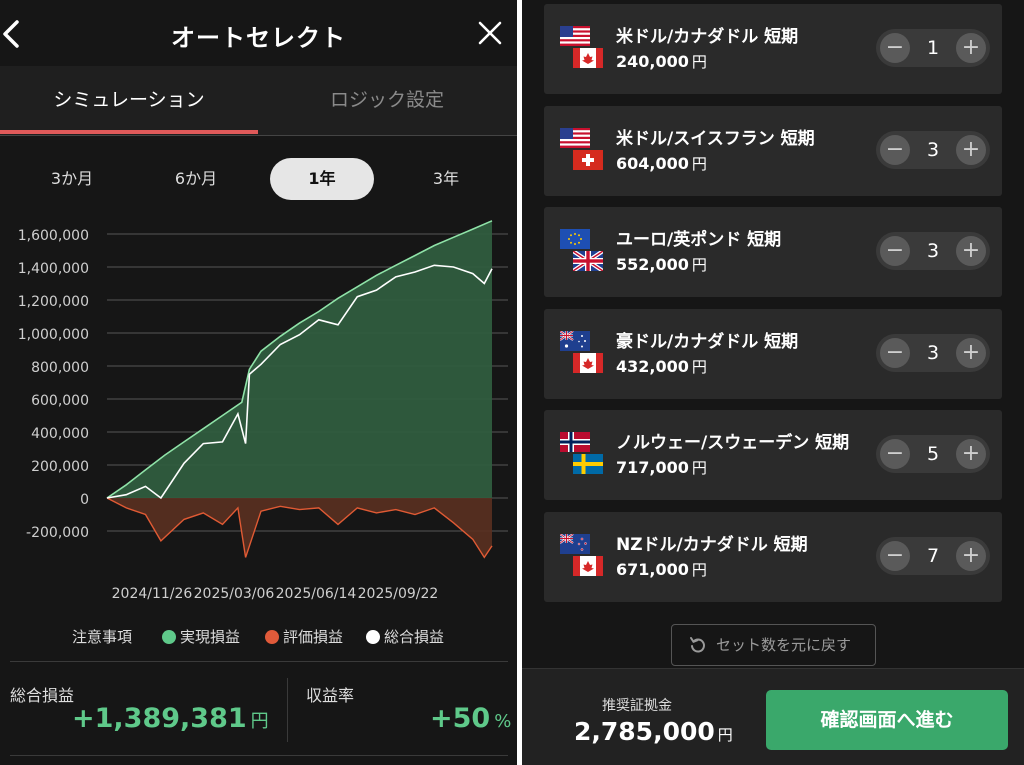 This screenshot has width=1024, height=765. What do you see at coordinates (72, 178) in the screenshot?
I see `period-3-months: 3か月` at bounding box center [72, 178].